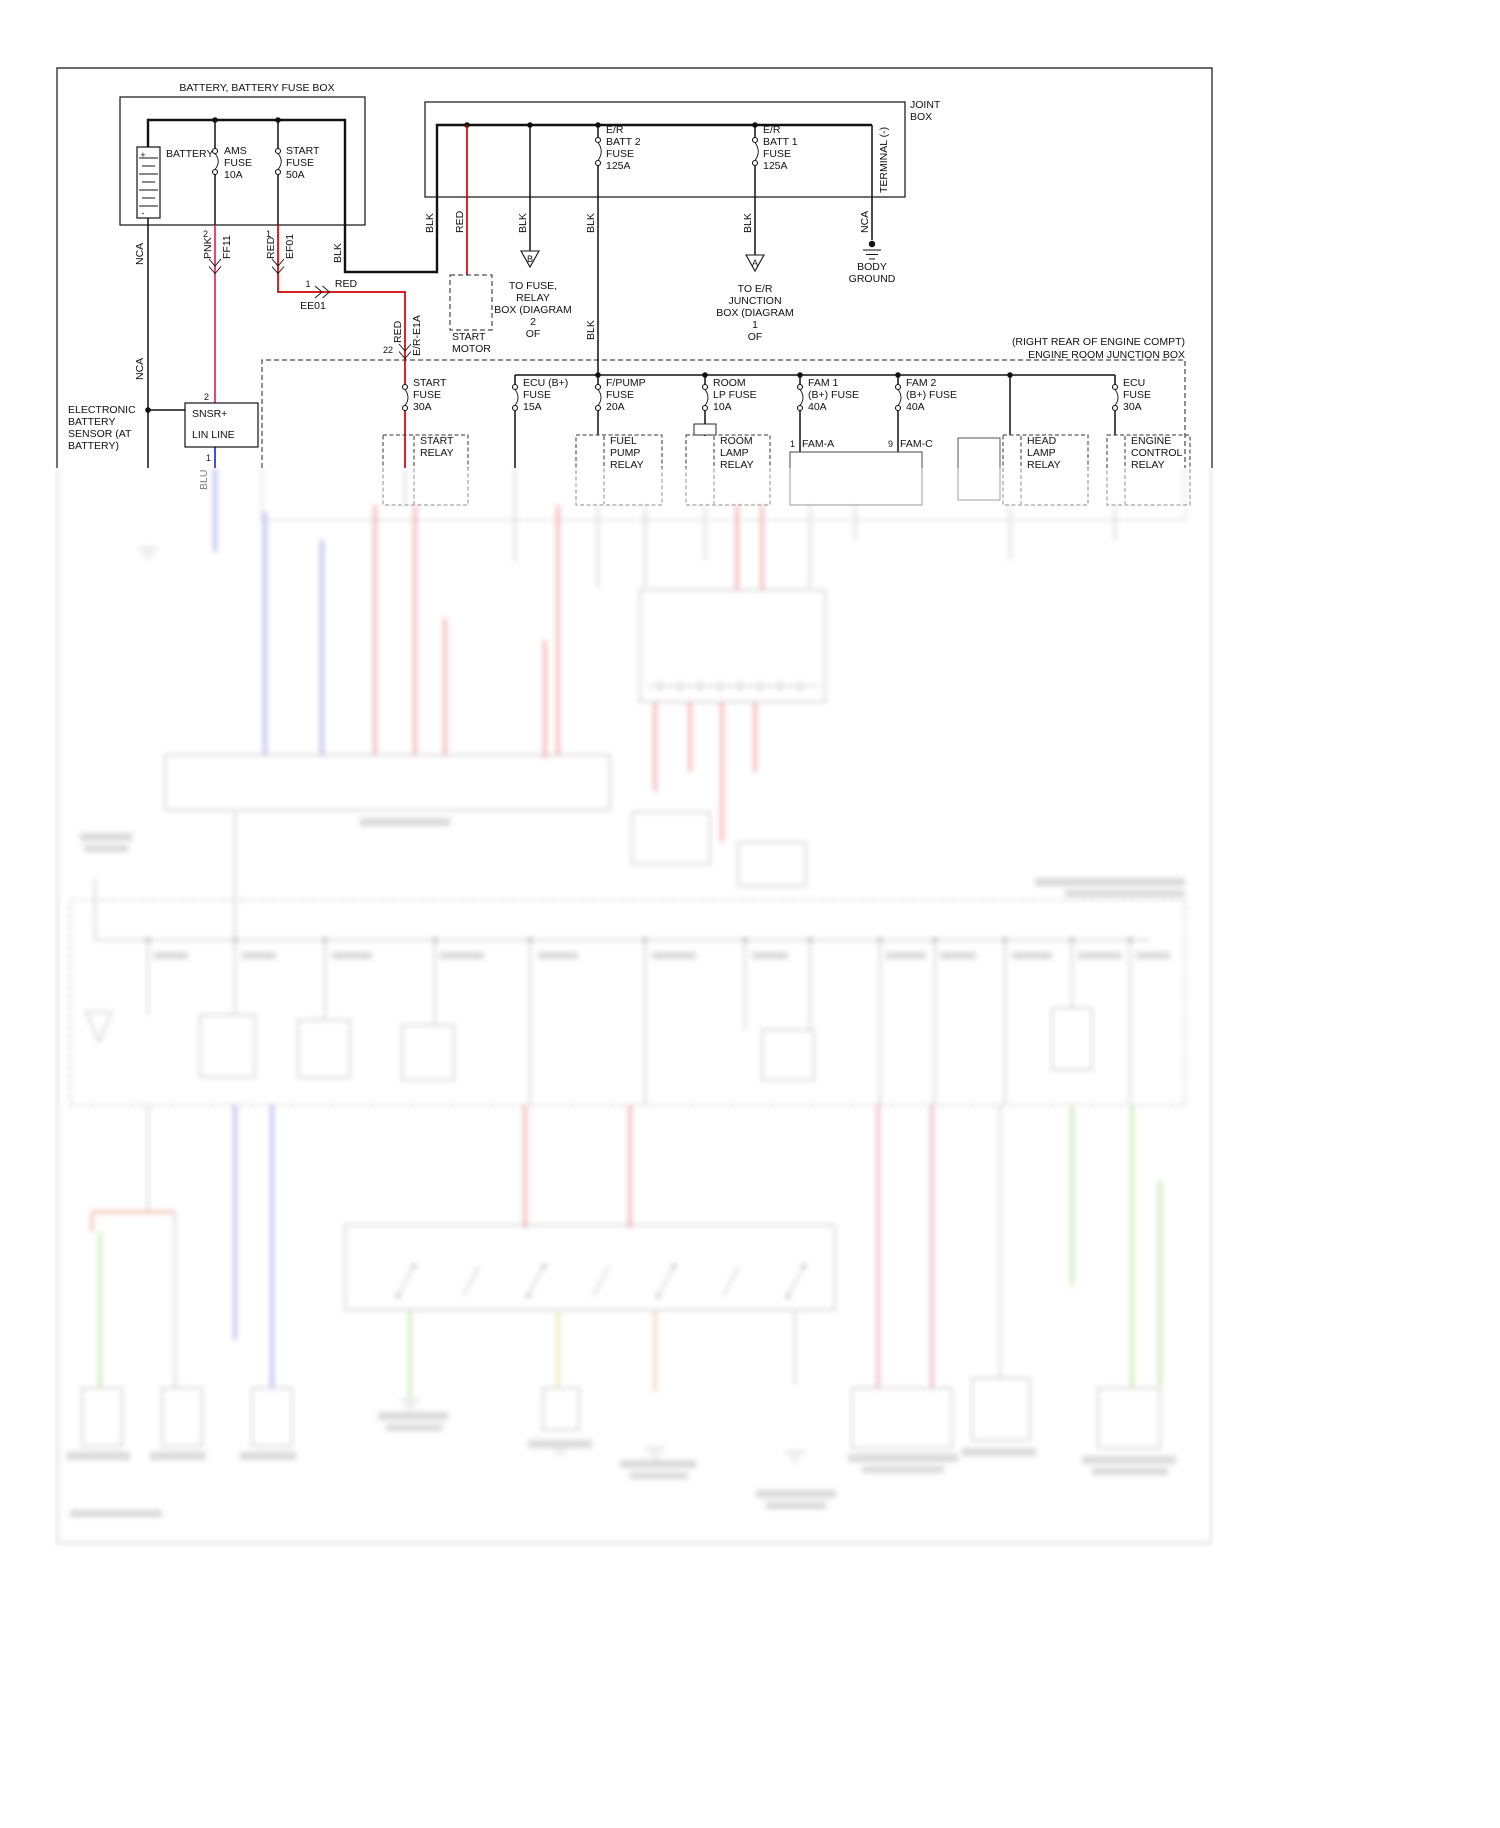 This screenshot has height=1828, width=1500. I want to click on ref-a-letter: A, so click(755, 263).